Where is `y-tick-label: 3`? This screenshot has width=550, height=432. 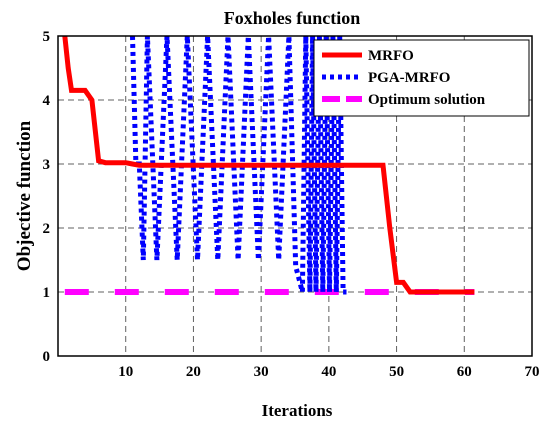 y-tick-label: 3 is located at coordinates (47, 165).